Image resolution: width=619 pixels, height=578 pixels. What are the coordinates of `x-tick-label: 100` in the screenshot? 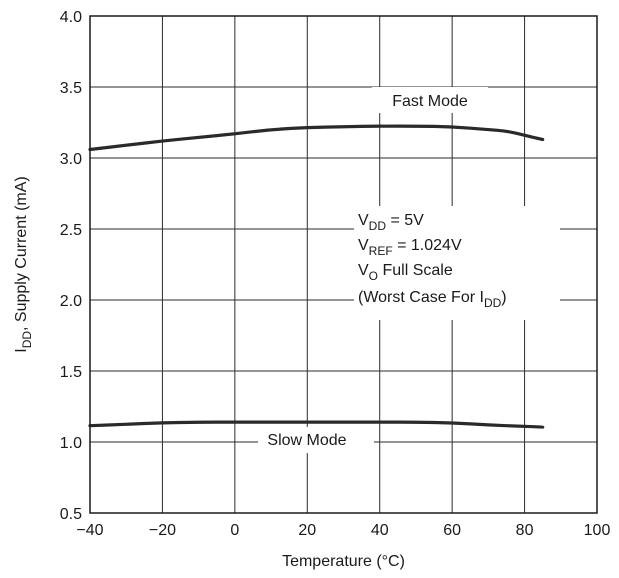 It's located at (597, 530).